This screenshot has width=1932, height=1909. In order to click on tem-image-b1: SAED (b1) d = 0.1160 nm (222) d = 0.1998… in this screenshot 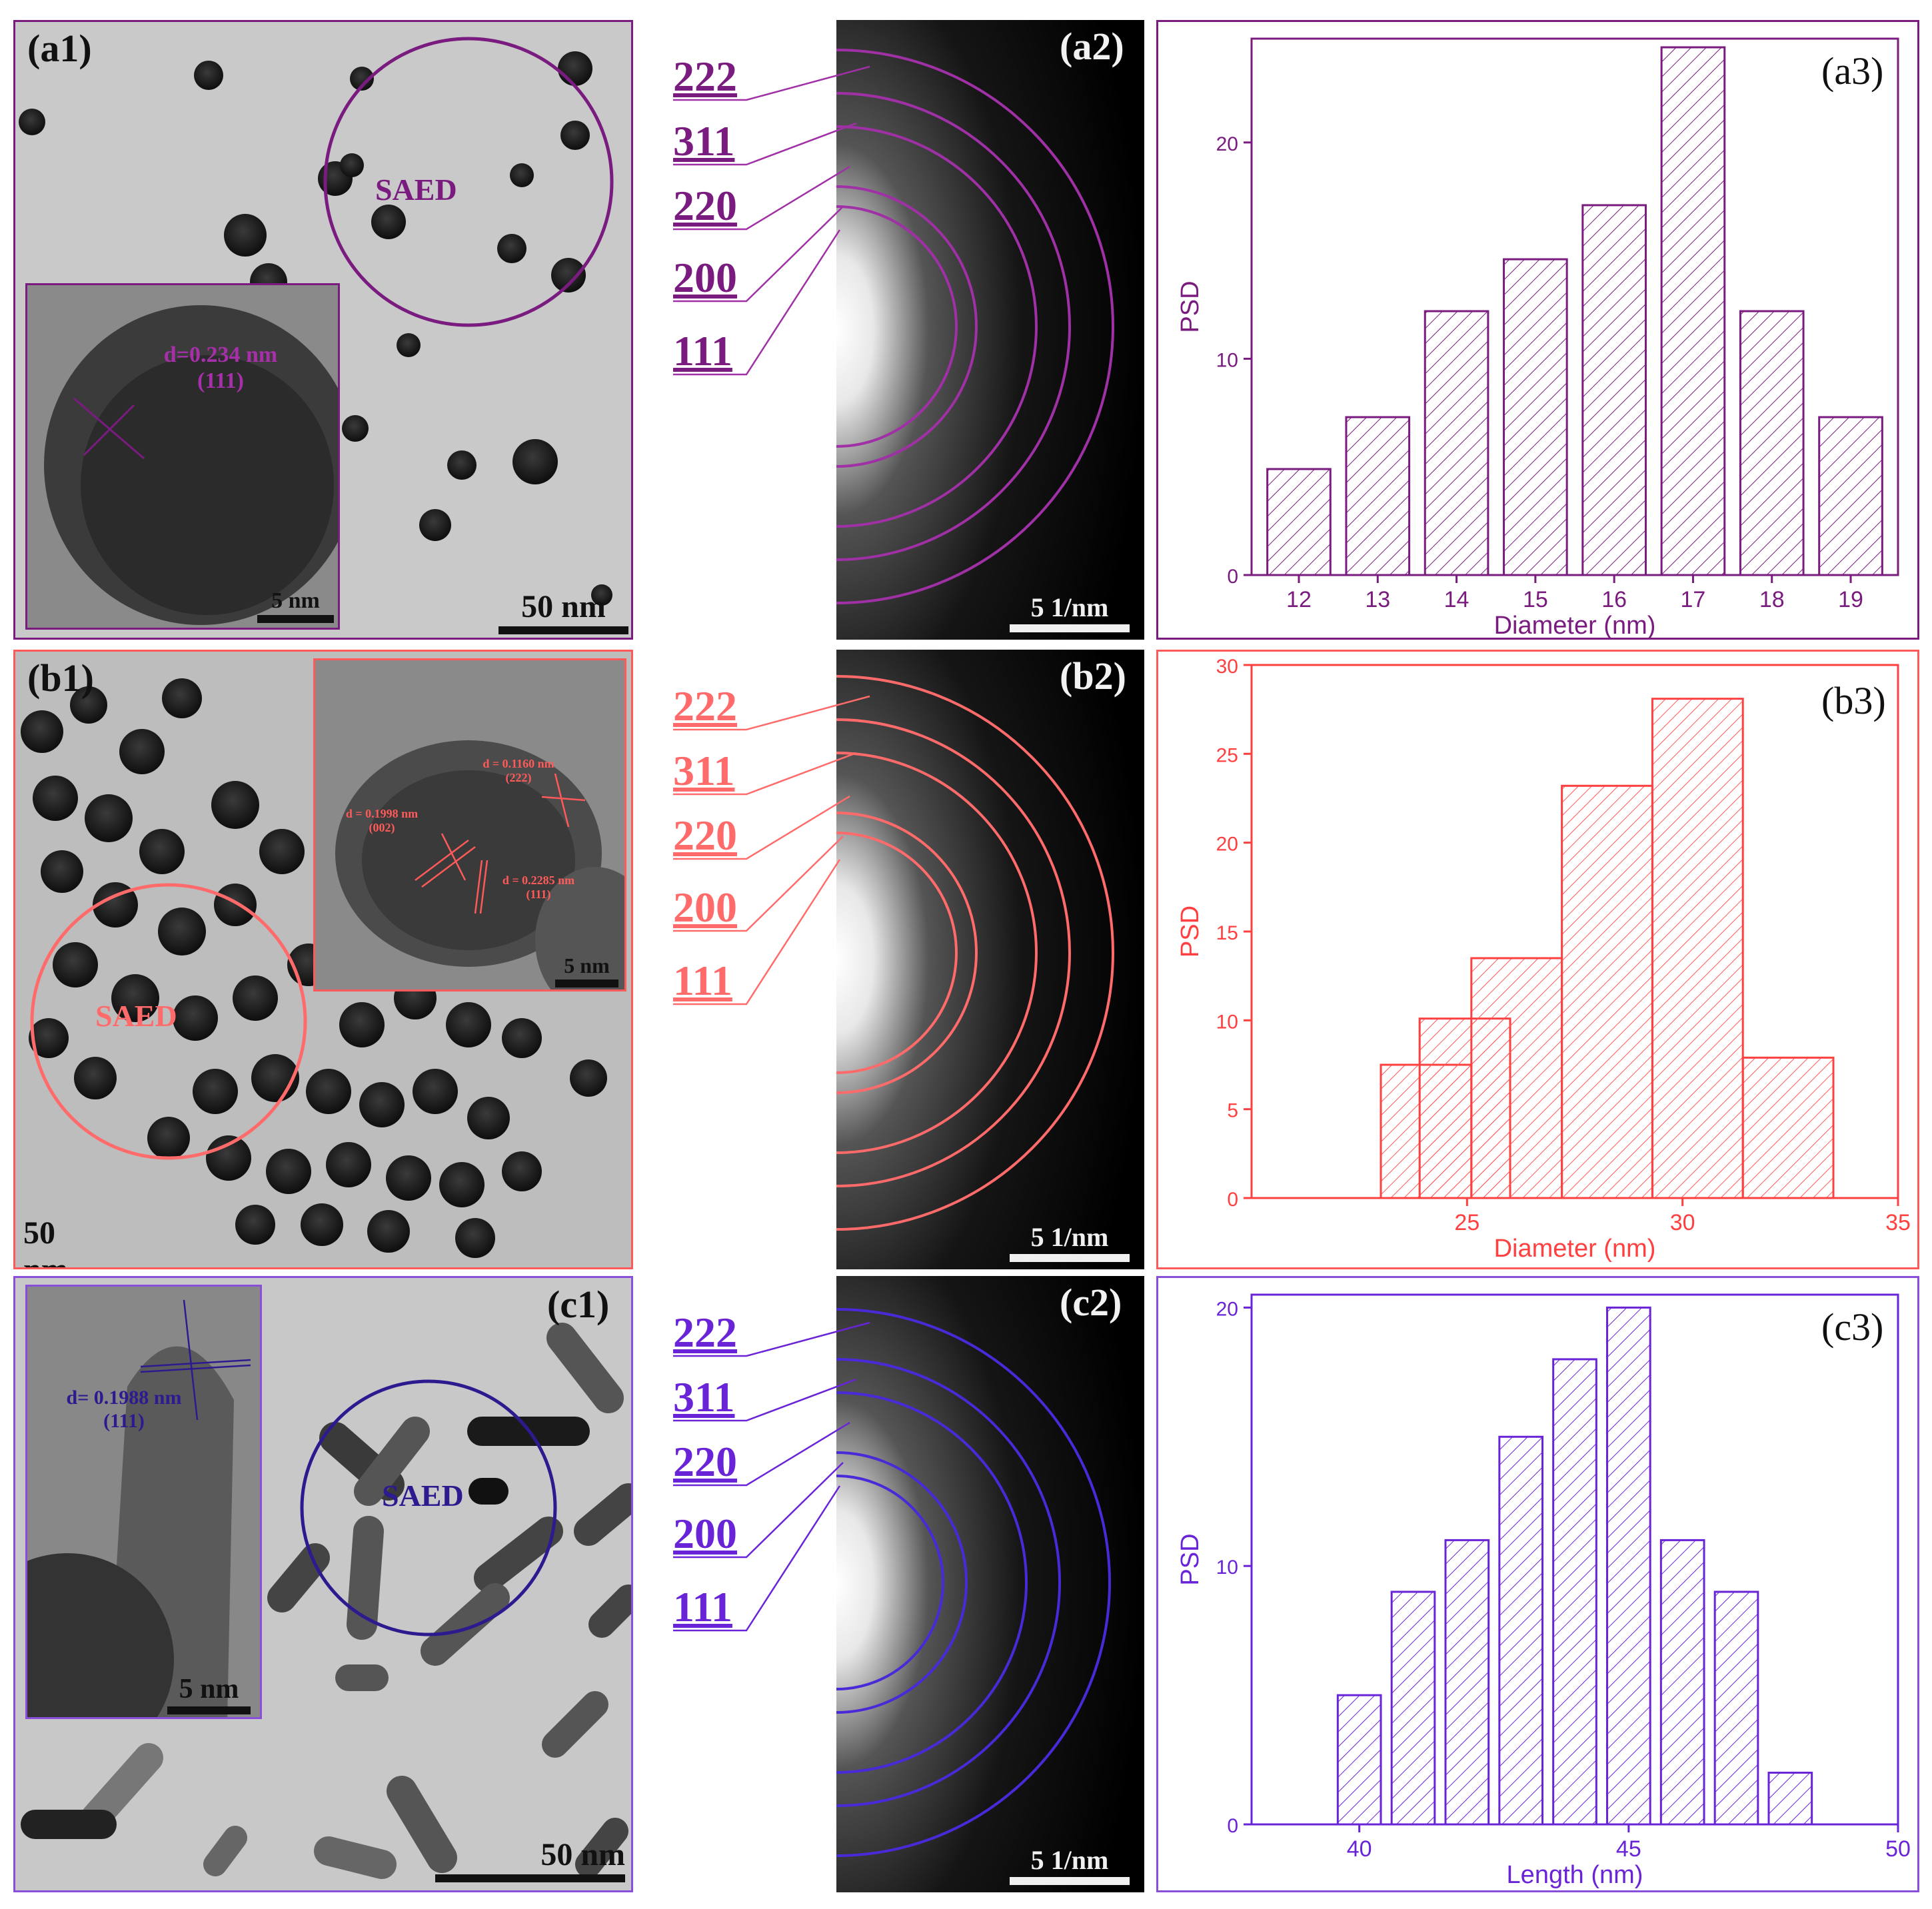, I will do `click(323, 959)`.